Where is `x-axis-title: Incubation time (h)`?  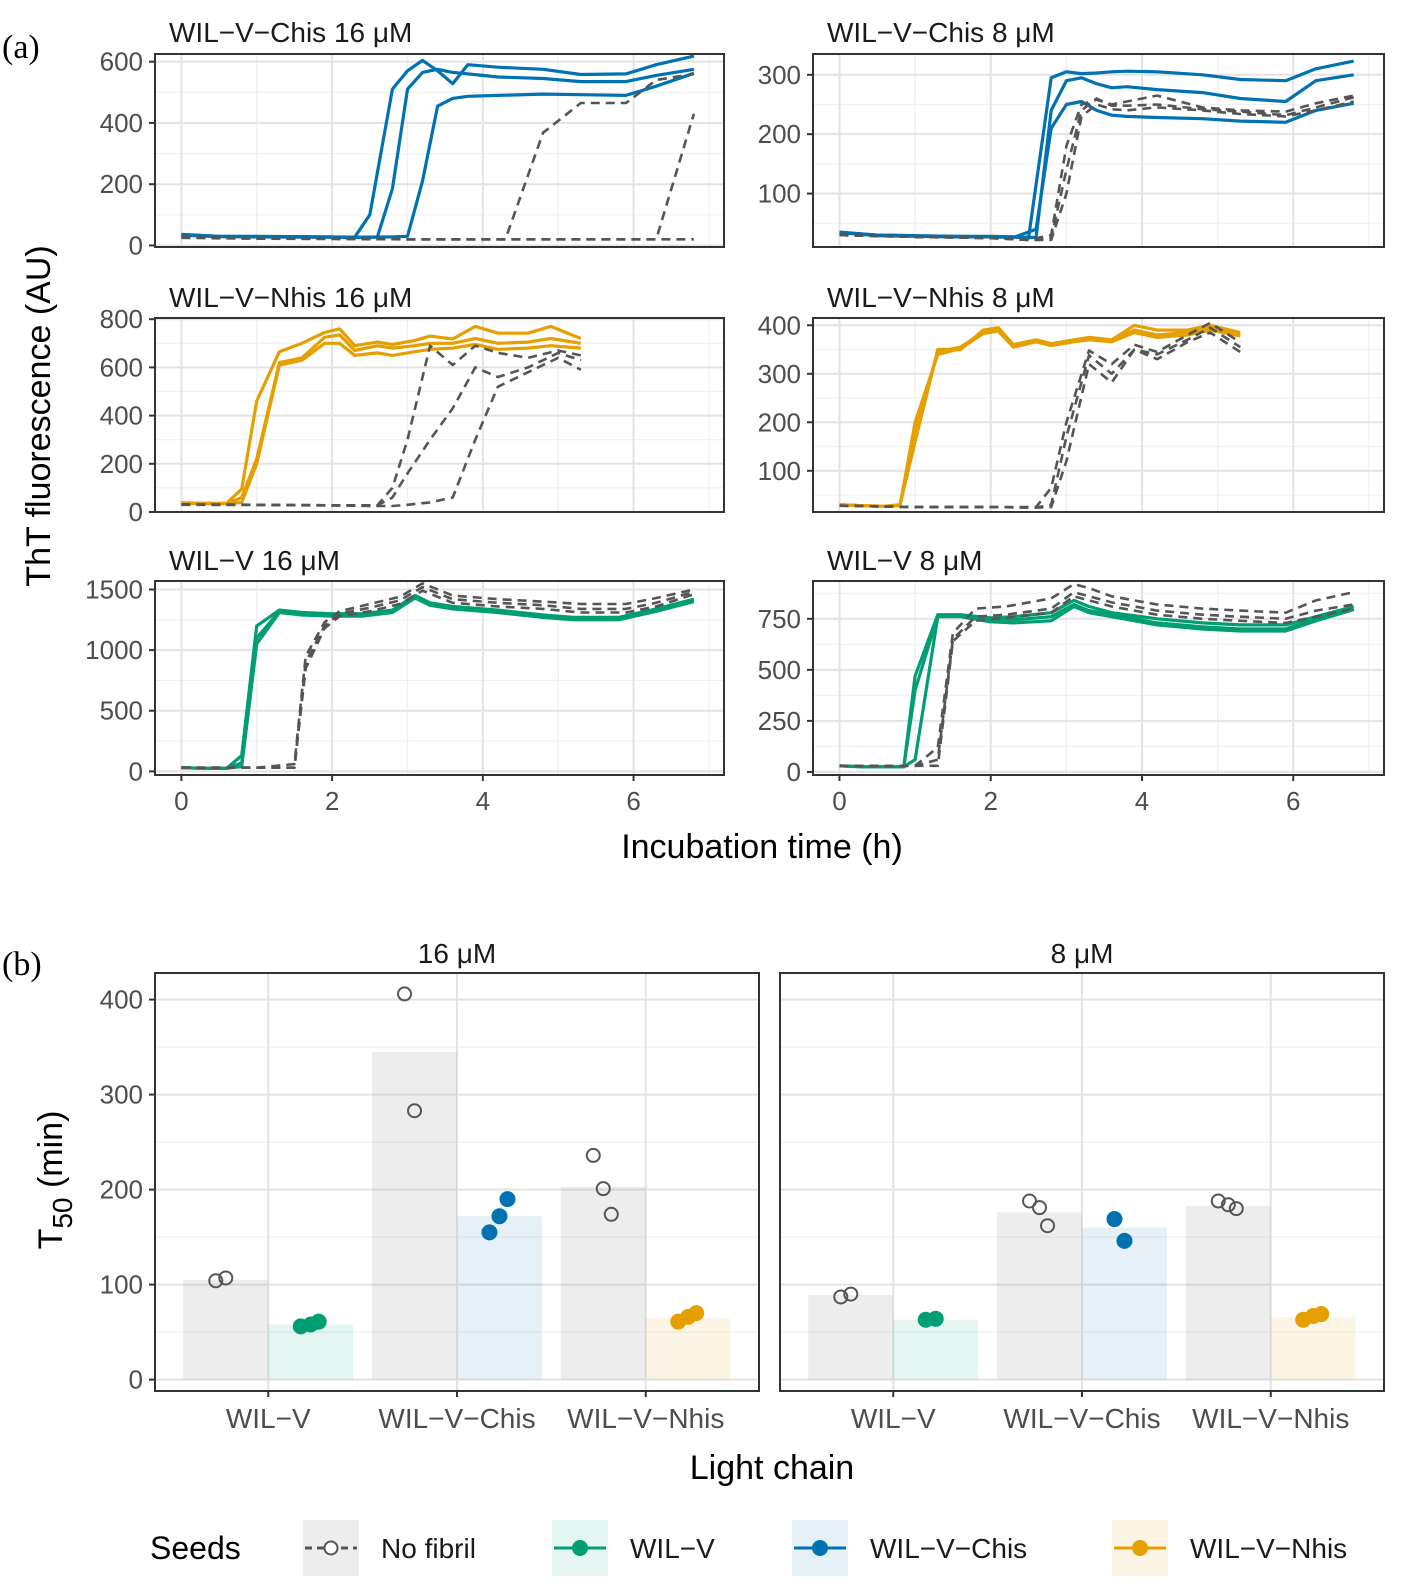 x-axis-title: Incubation time (h) is located at coordinates (762, 847).